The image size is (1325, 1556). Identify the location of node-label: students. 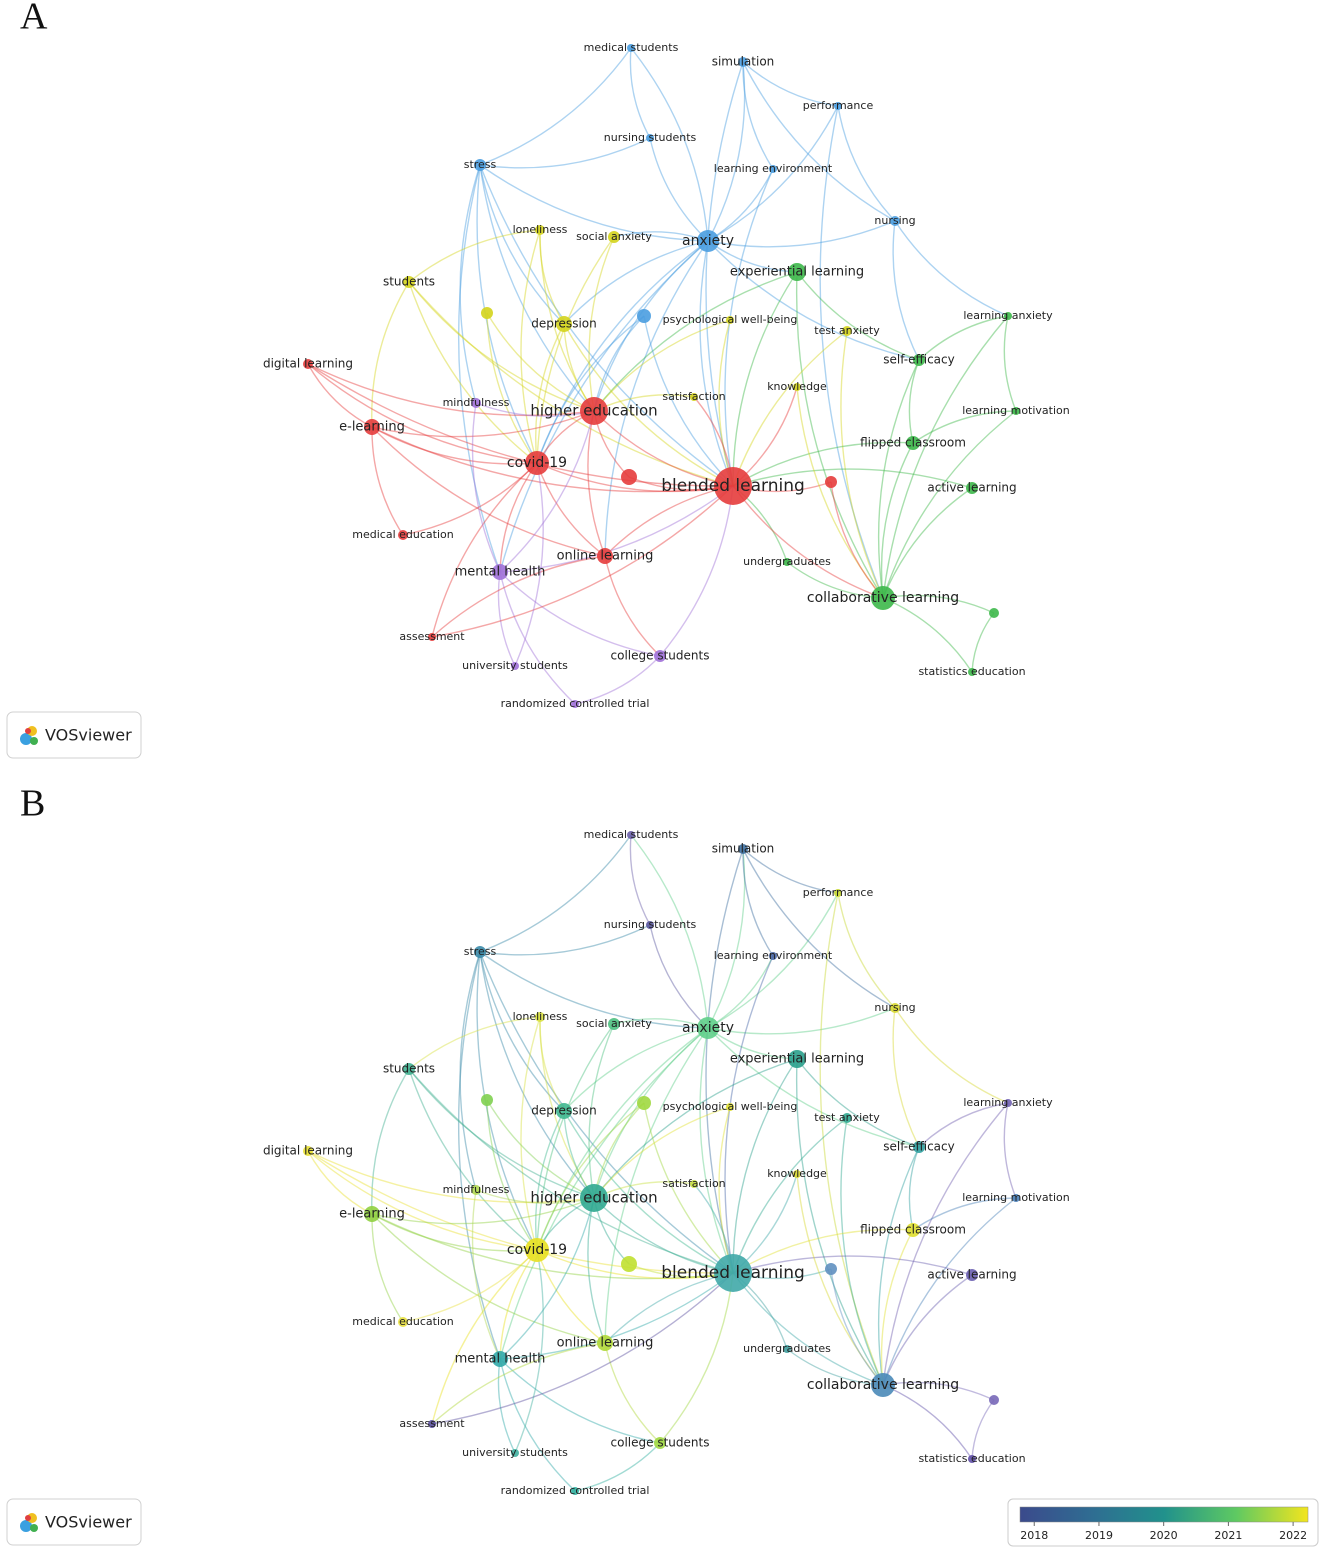
(409, 282).